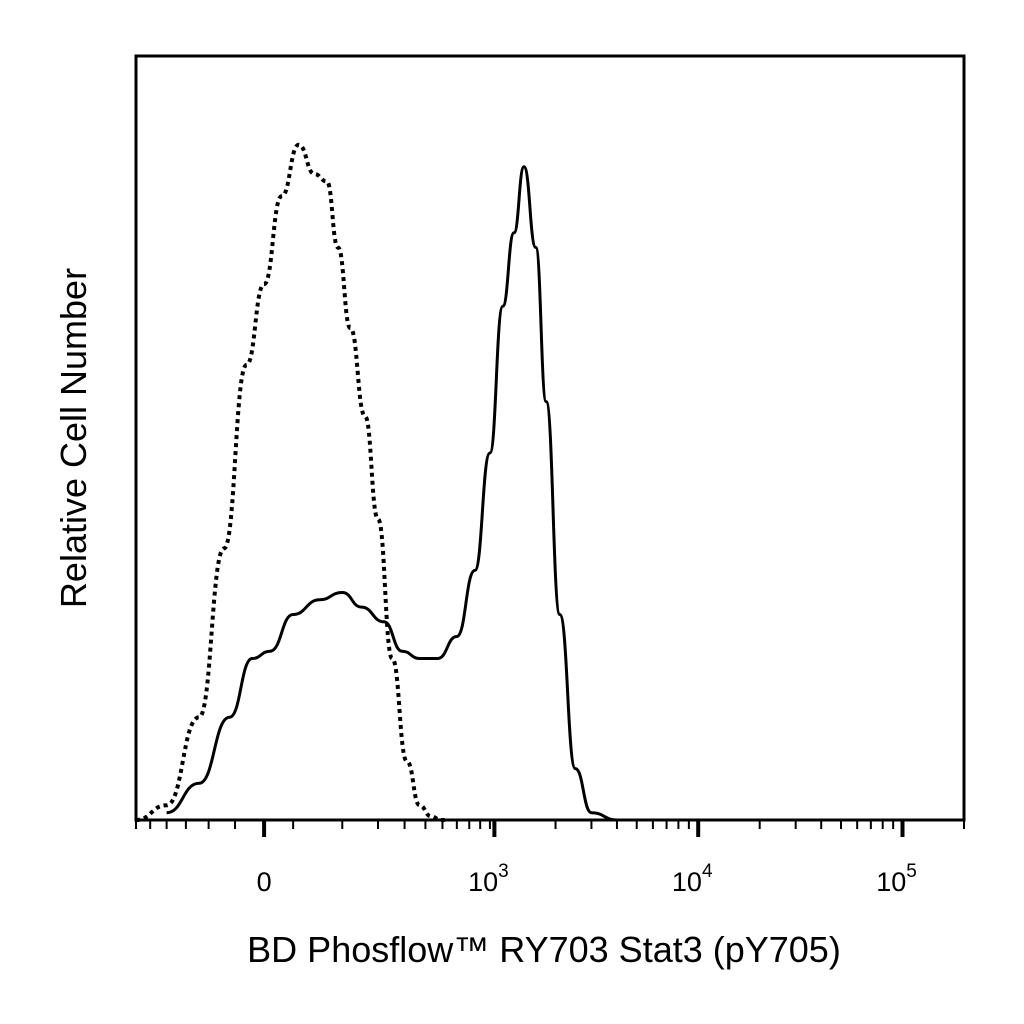 This screenshot has height=1024, width=1024. I want to click on tick-label-exponent: 3, so click(503, 871).